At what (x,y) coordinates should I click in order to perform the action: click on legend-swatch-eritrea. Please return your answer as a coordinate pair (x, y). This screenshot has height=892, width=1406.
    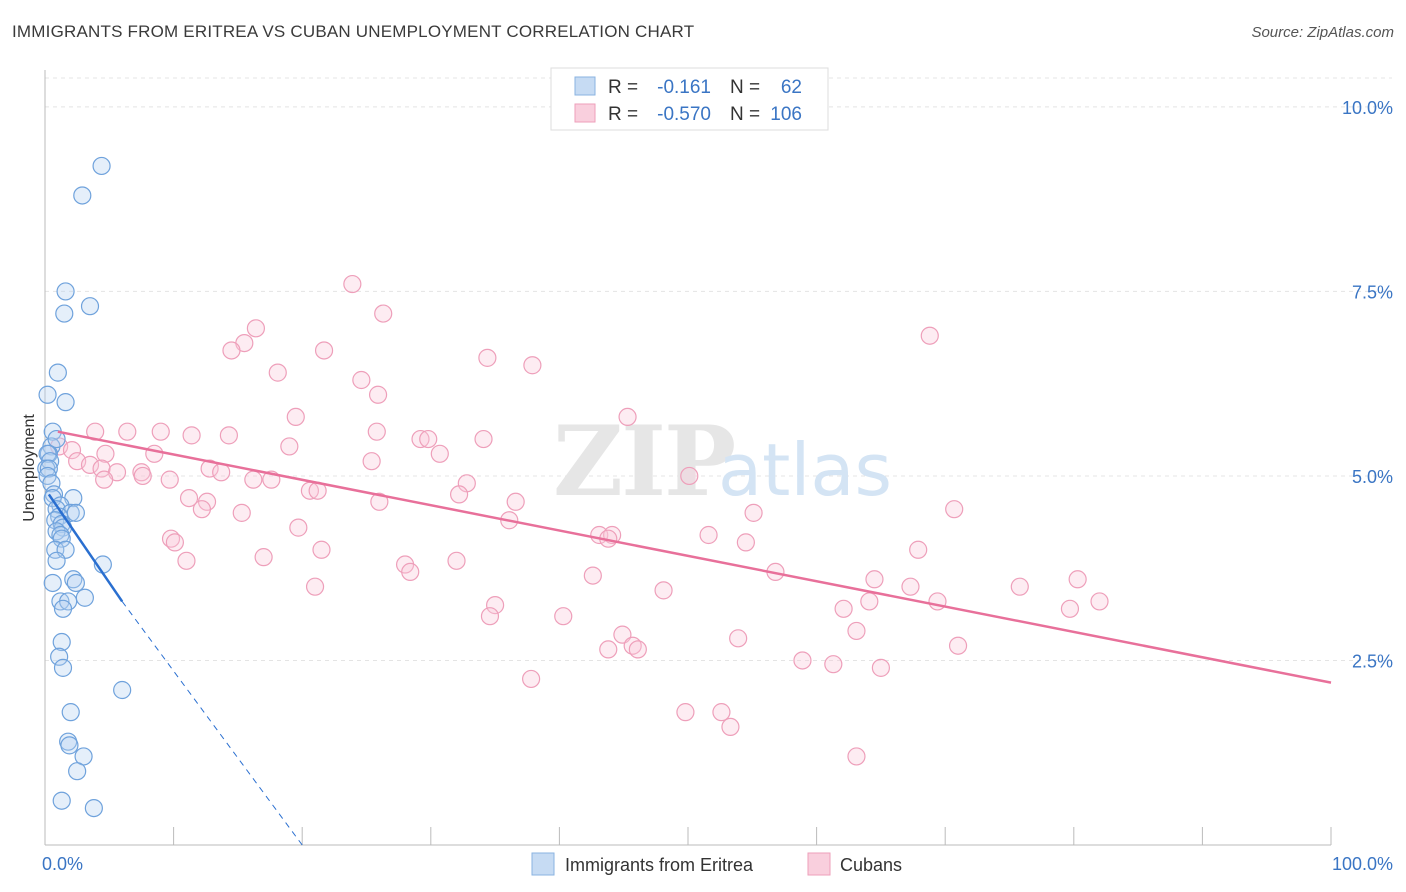
    Looking at the image, I should click on (543, 864).